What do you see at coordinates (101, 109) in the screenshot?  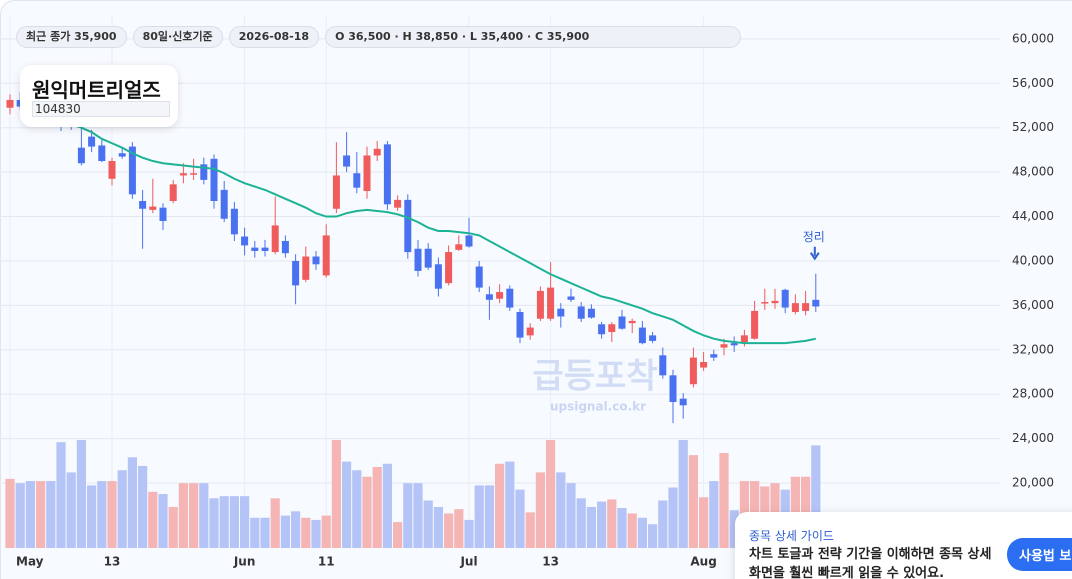 I see `stock-code: 104830` at bounding box center [101, 109].